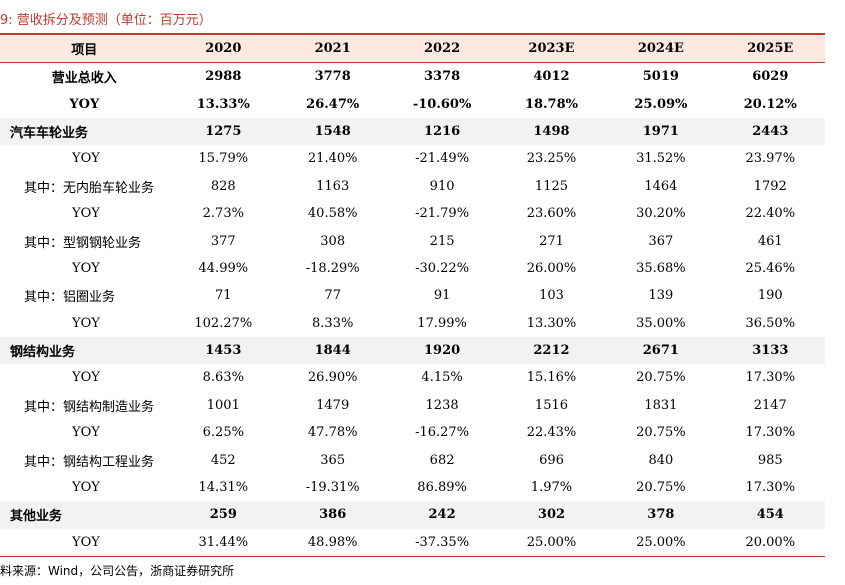 This screenshot has width=845, height=585. What do you see at coordinates (551, 515) in the screenshot?
I see `cell-value: 302` at bounding box center [551, 515].